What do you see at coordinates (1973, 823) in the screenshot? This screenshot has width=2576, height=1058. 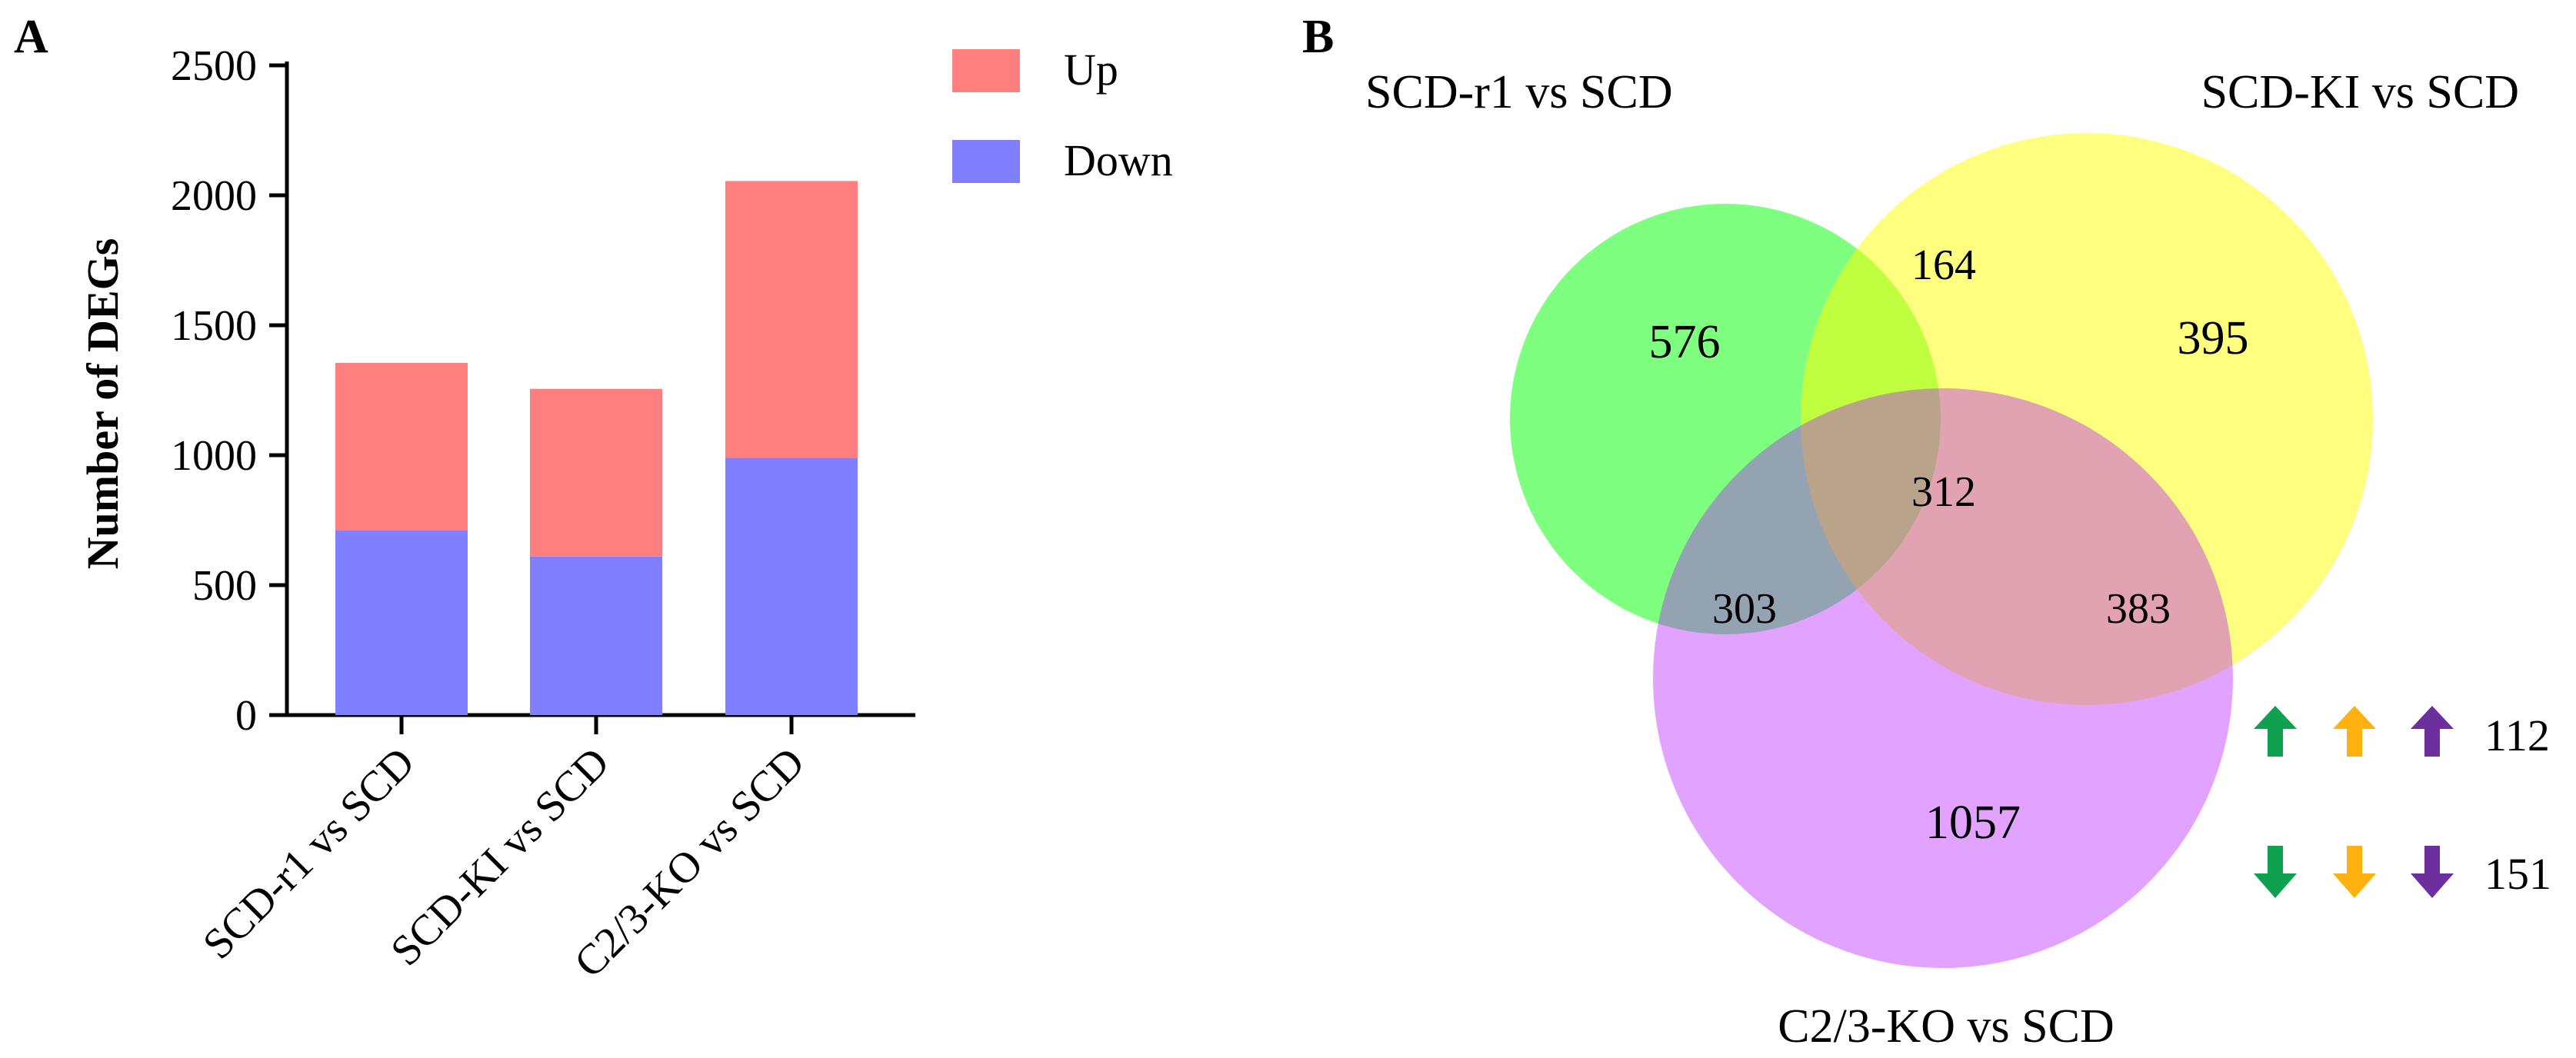 I see `venn-count-ko-only: 1057` at bounding box center [1973, 823].